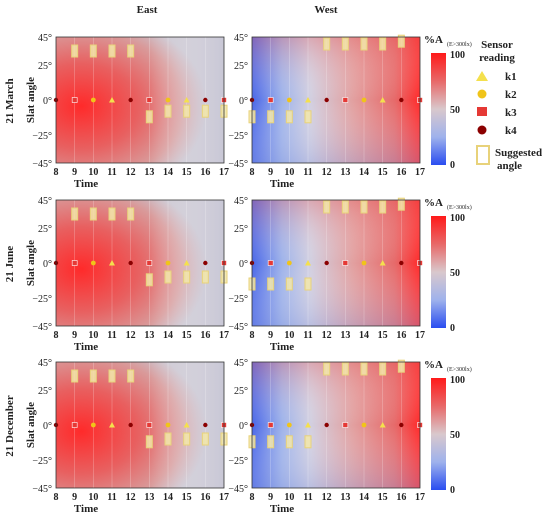 The image size is (550, 522). Describe the element at coordinates (307, 497) in the screenshot. I see `x-tick-label: 11` at that location.